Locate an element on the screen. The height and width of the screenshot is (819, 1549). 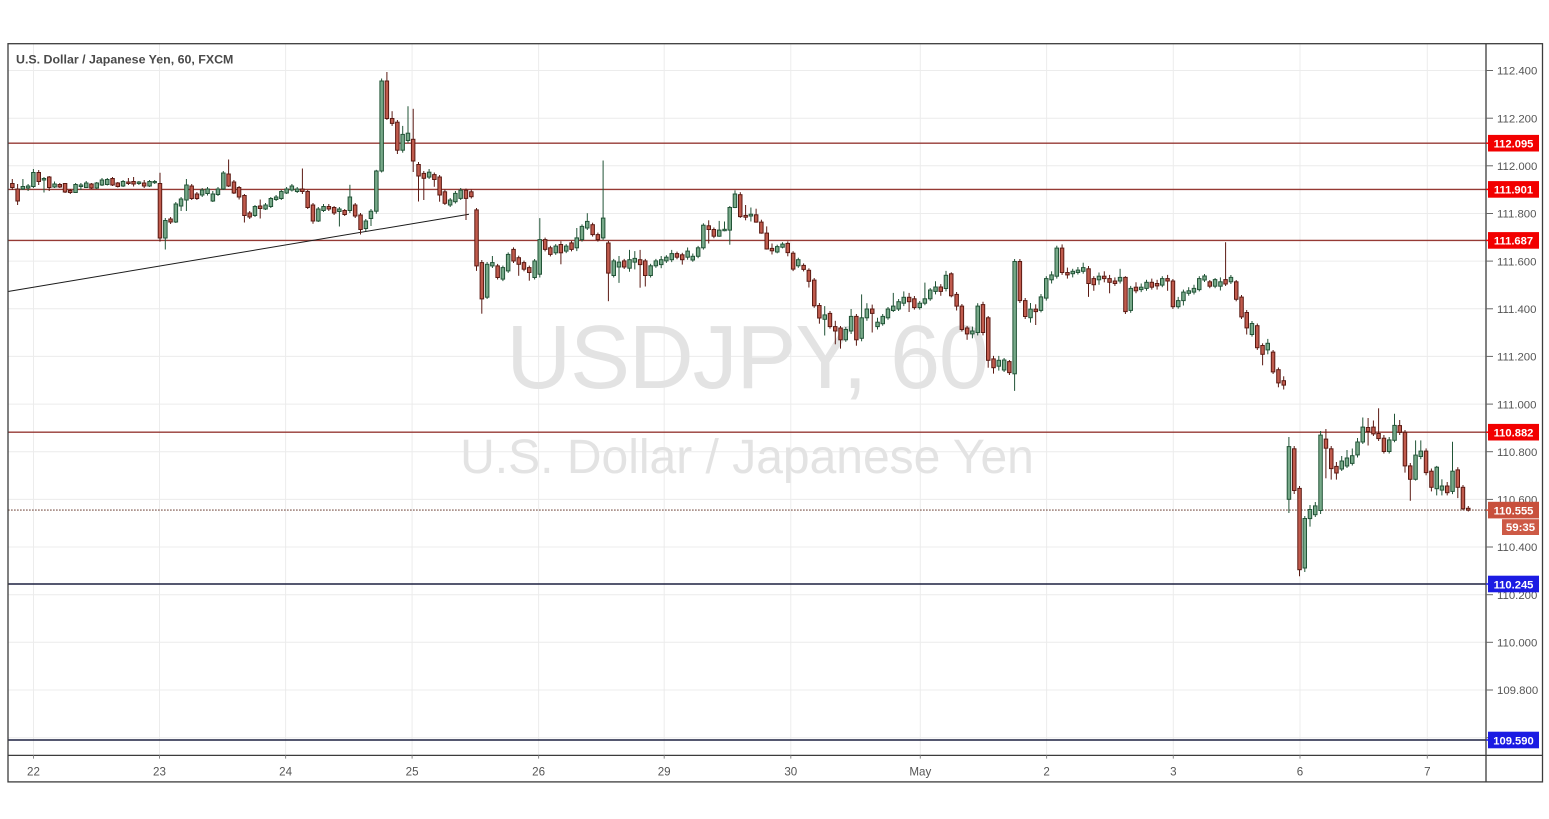
svg-text: 111.200 is located at coordinates (1516, 358).